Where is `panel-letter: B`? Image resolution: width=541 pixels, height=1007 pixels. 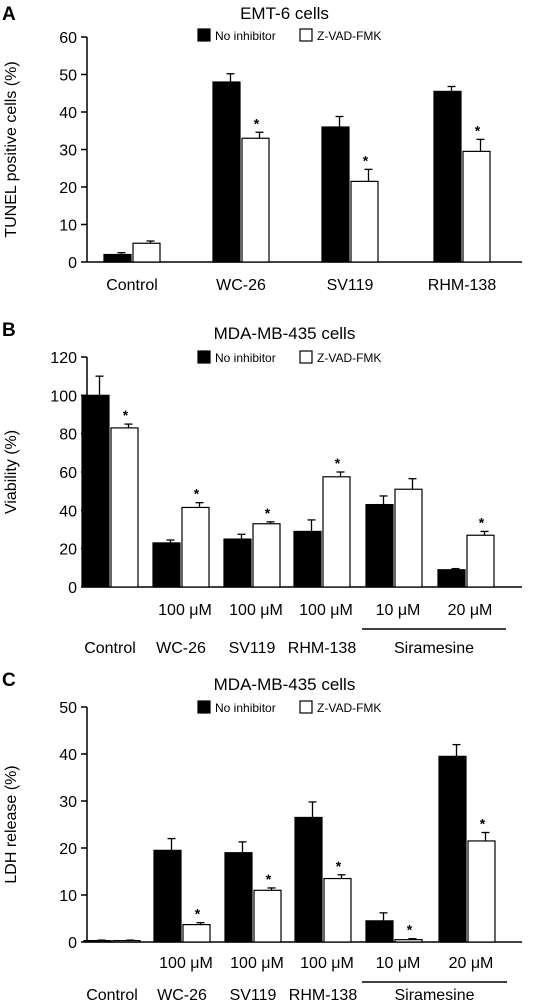 panel-letter: B is located at coordinates (9, 330).